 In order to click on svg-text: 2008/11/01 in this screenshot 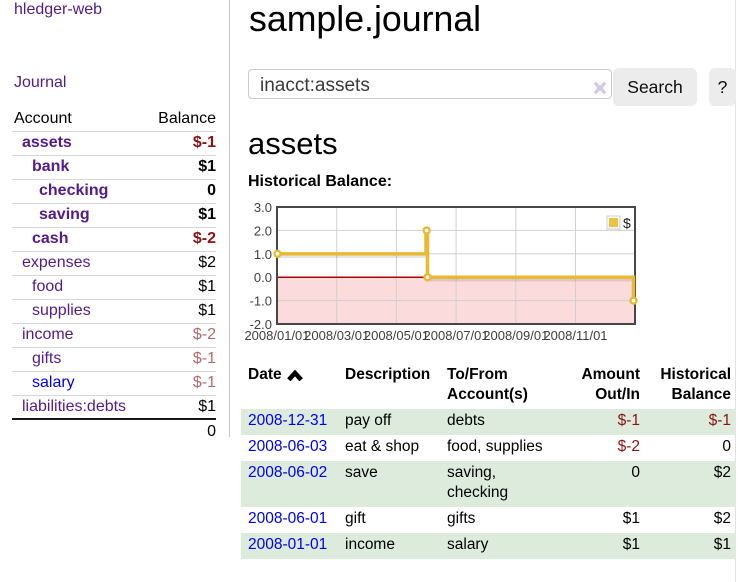, I will do `click(575, 335)`.